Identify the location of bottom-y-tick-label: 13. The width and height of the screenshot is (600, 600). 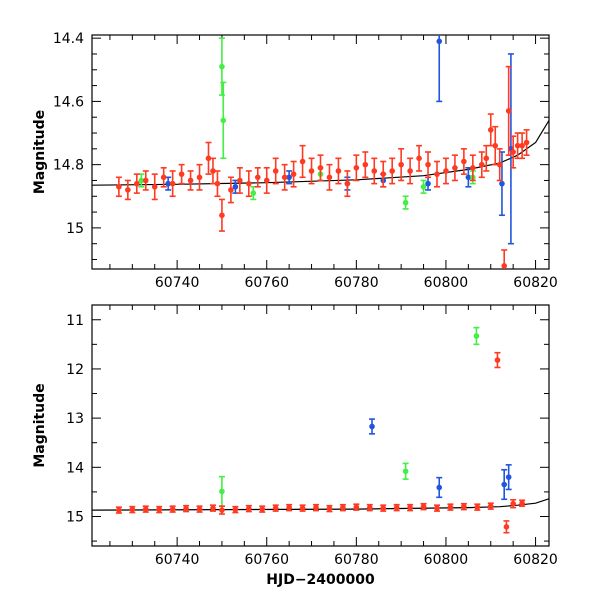
(75, 419).